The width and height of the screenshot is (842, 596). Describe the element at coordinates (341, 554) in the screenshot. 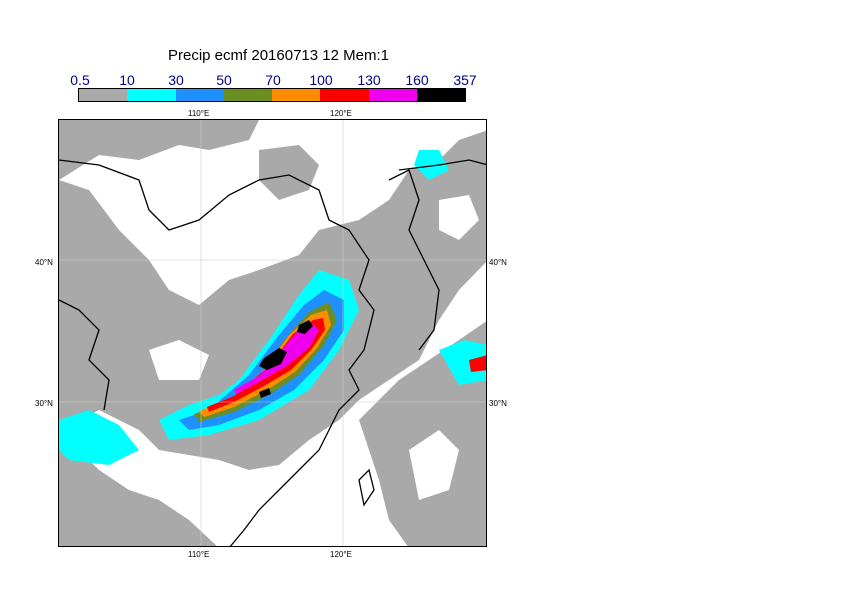

I see `lon-label-bottom: 120°E` at that location.